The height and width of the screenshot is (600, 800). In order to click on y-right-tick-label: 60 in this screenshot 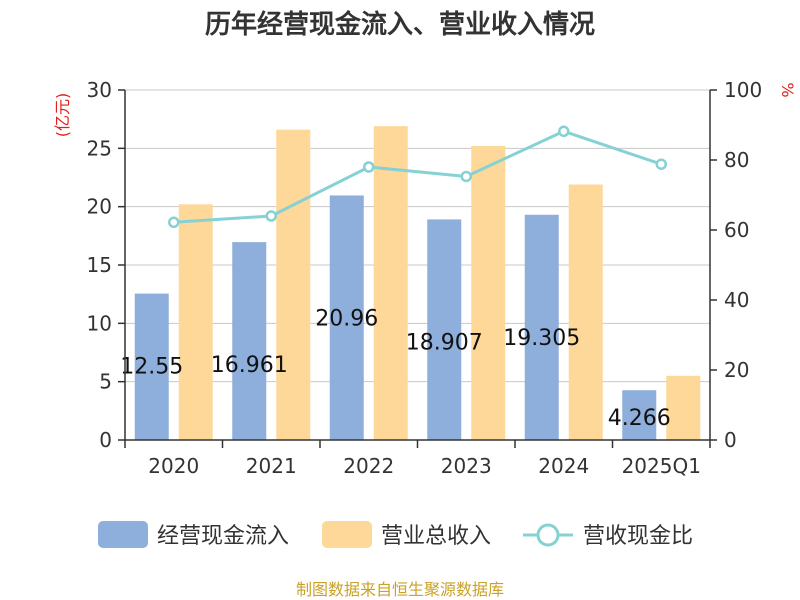, I will do `click(736, 230)`.